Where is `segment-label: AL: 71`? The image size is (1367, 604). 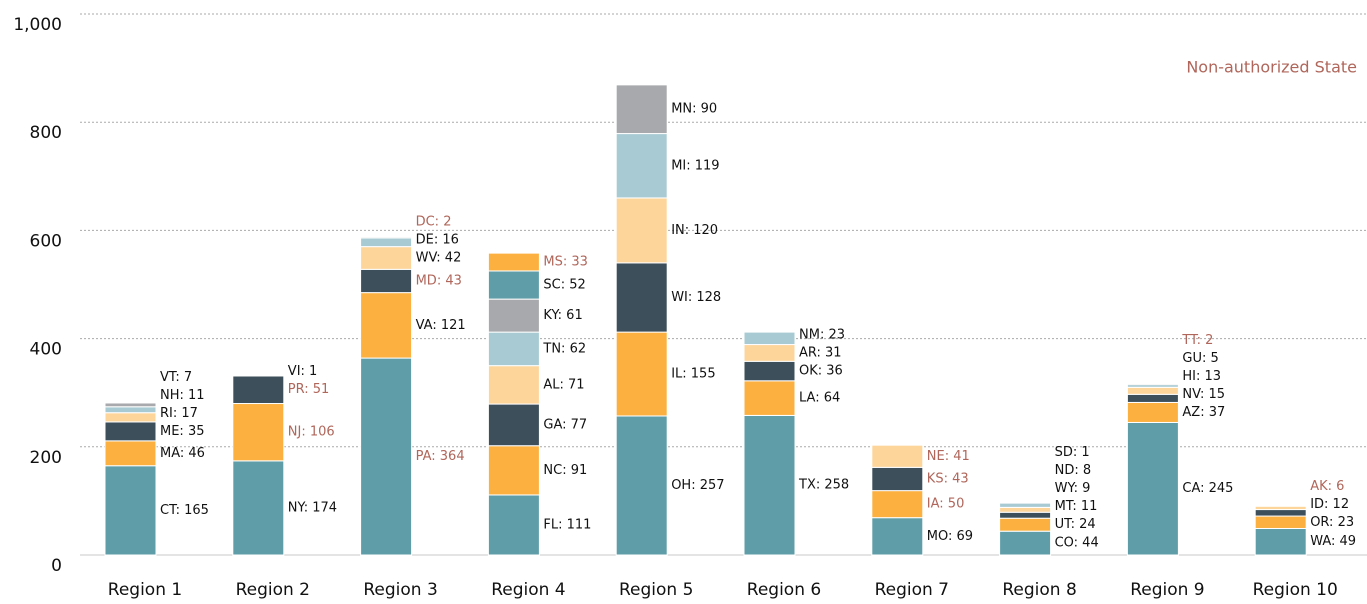
segment-label: AL: 71 is located at coordinates (563, 384).